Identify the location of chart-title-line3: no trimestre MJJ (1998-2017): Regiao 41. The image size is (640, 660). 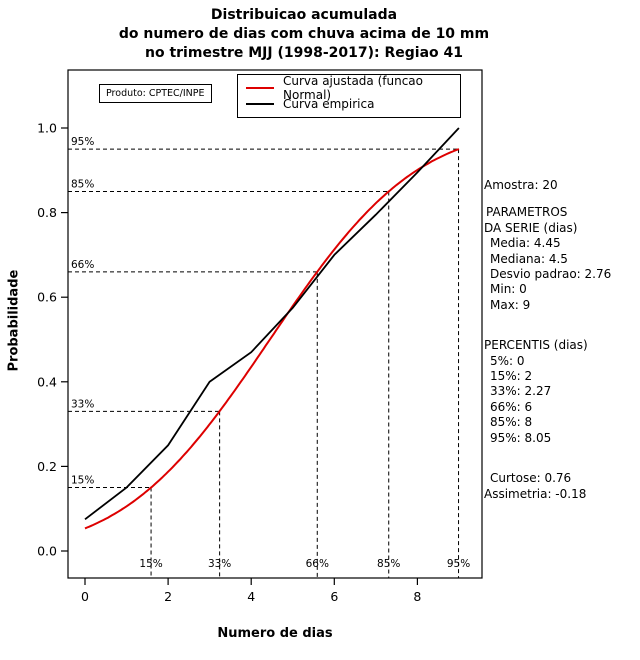
(304, 53).